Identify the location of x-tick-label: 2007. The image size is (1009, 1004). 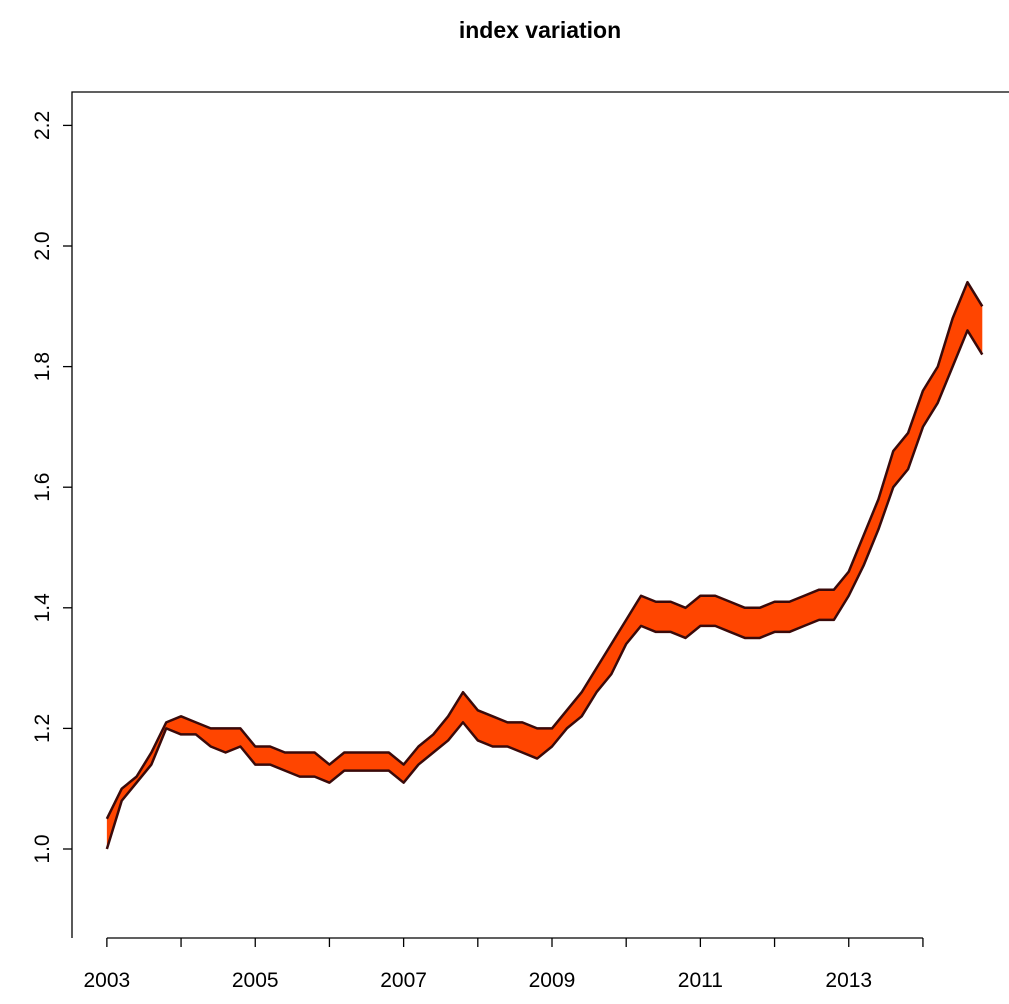
(403, 980).